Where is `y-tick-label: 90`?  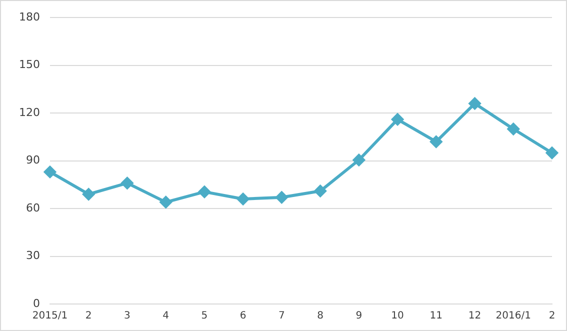
y-tick-label: 90 is located at coordinates (33, 160).